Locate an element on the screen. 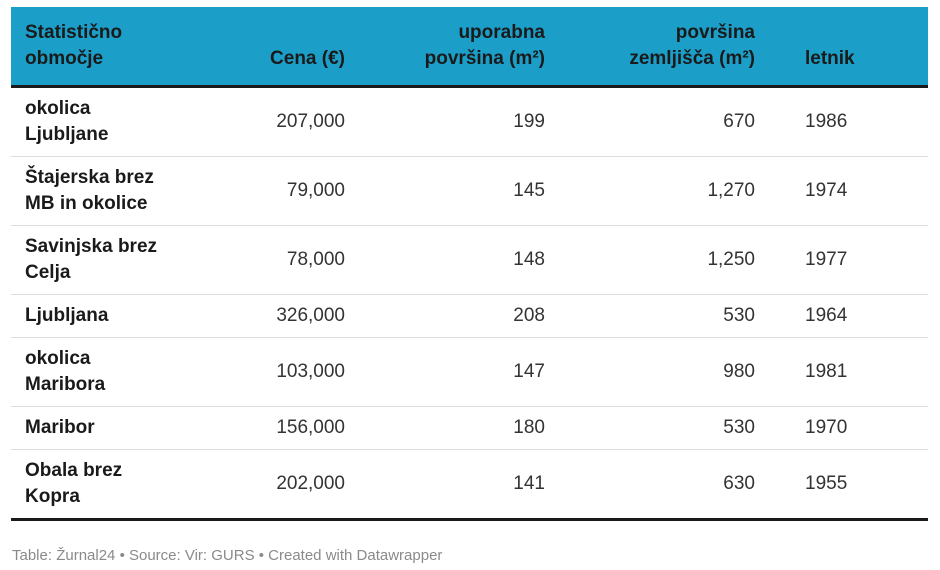 The width and height of the screenshot is (940, 570). region-cell: okolica Ljubljane is located at coordinates (91, 121).